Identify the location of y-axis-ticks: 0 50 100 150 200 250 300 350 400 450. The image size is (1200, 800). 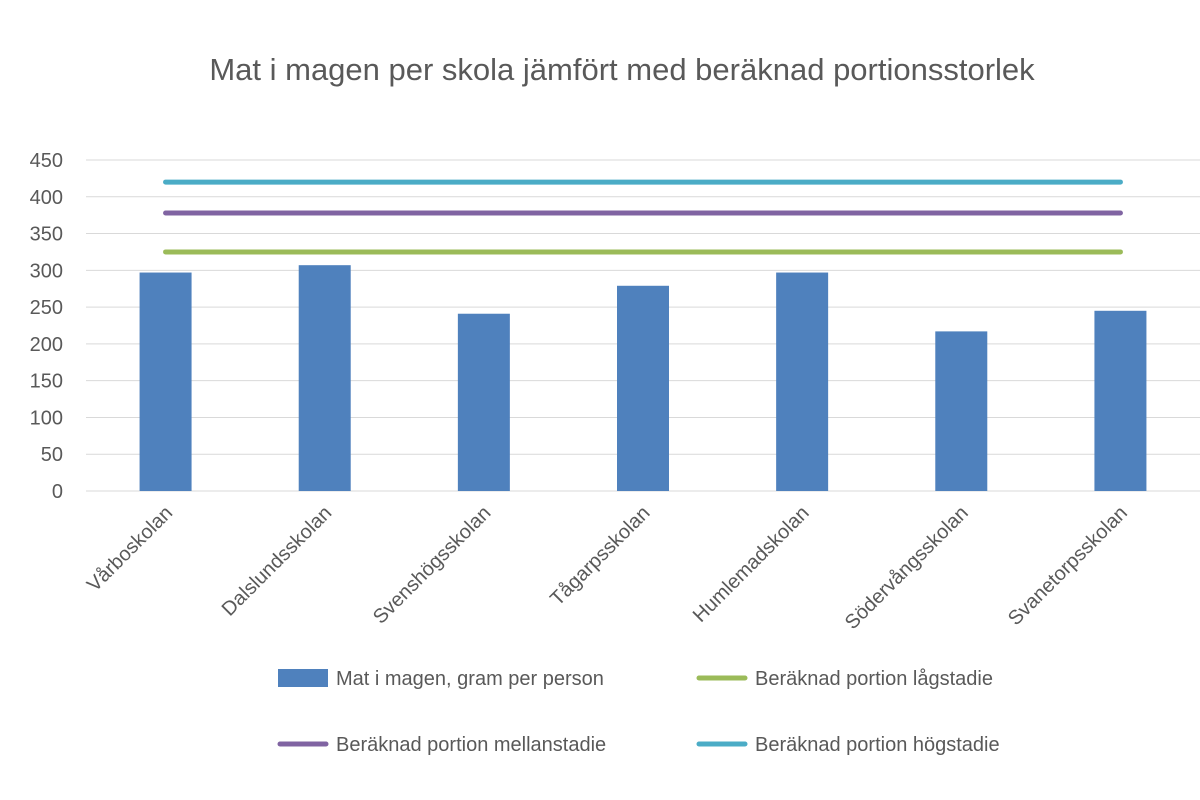
(46, 326).